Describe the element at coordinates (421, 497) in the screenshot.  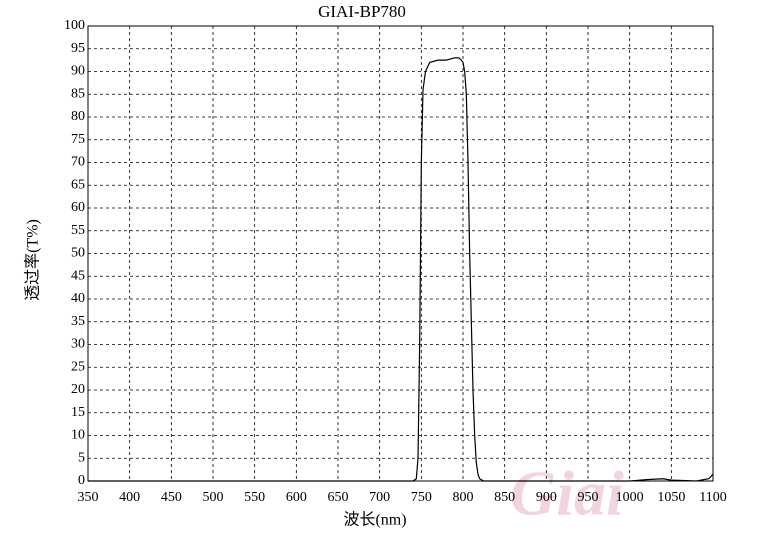
I see `x-tick-label: 750` at that location.